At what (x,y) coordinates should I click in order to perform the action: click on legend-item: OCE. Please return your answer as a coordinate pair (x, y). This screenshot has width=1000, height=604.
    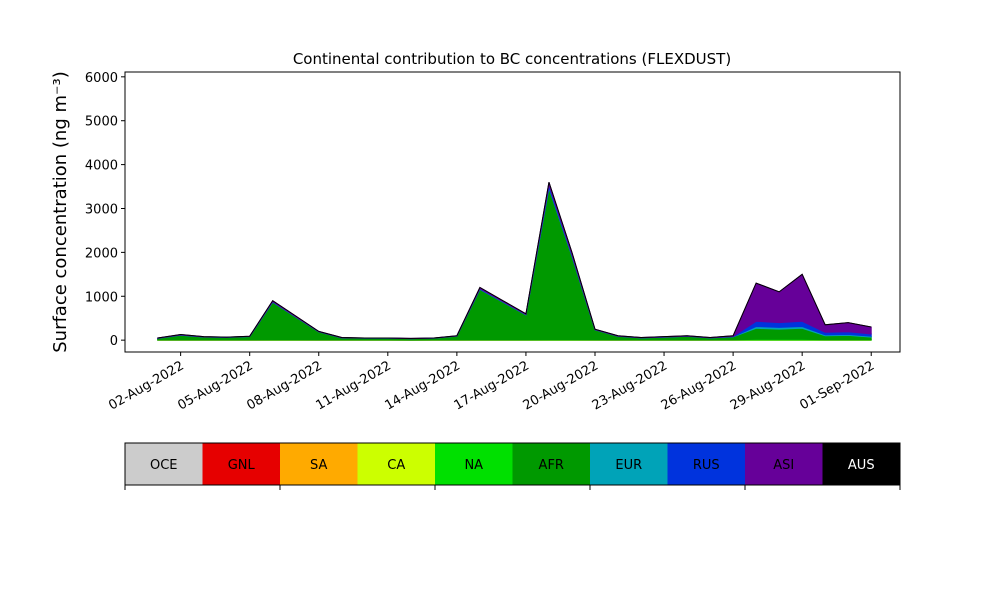
    Looking at the image, I should click on (164, 464).